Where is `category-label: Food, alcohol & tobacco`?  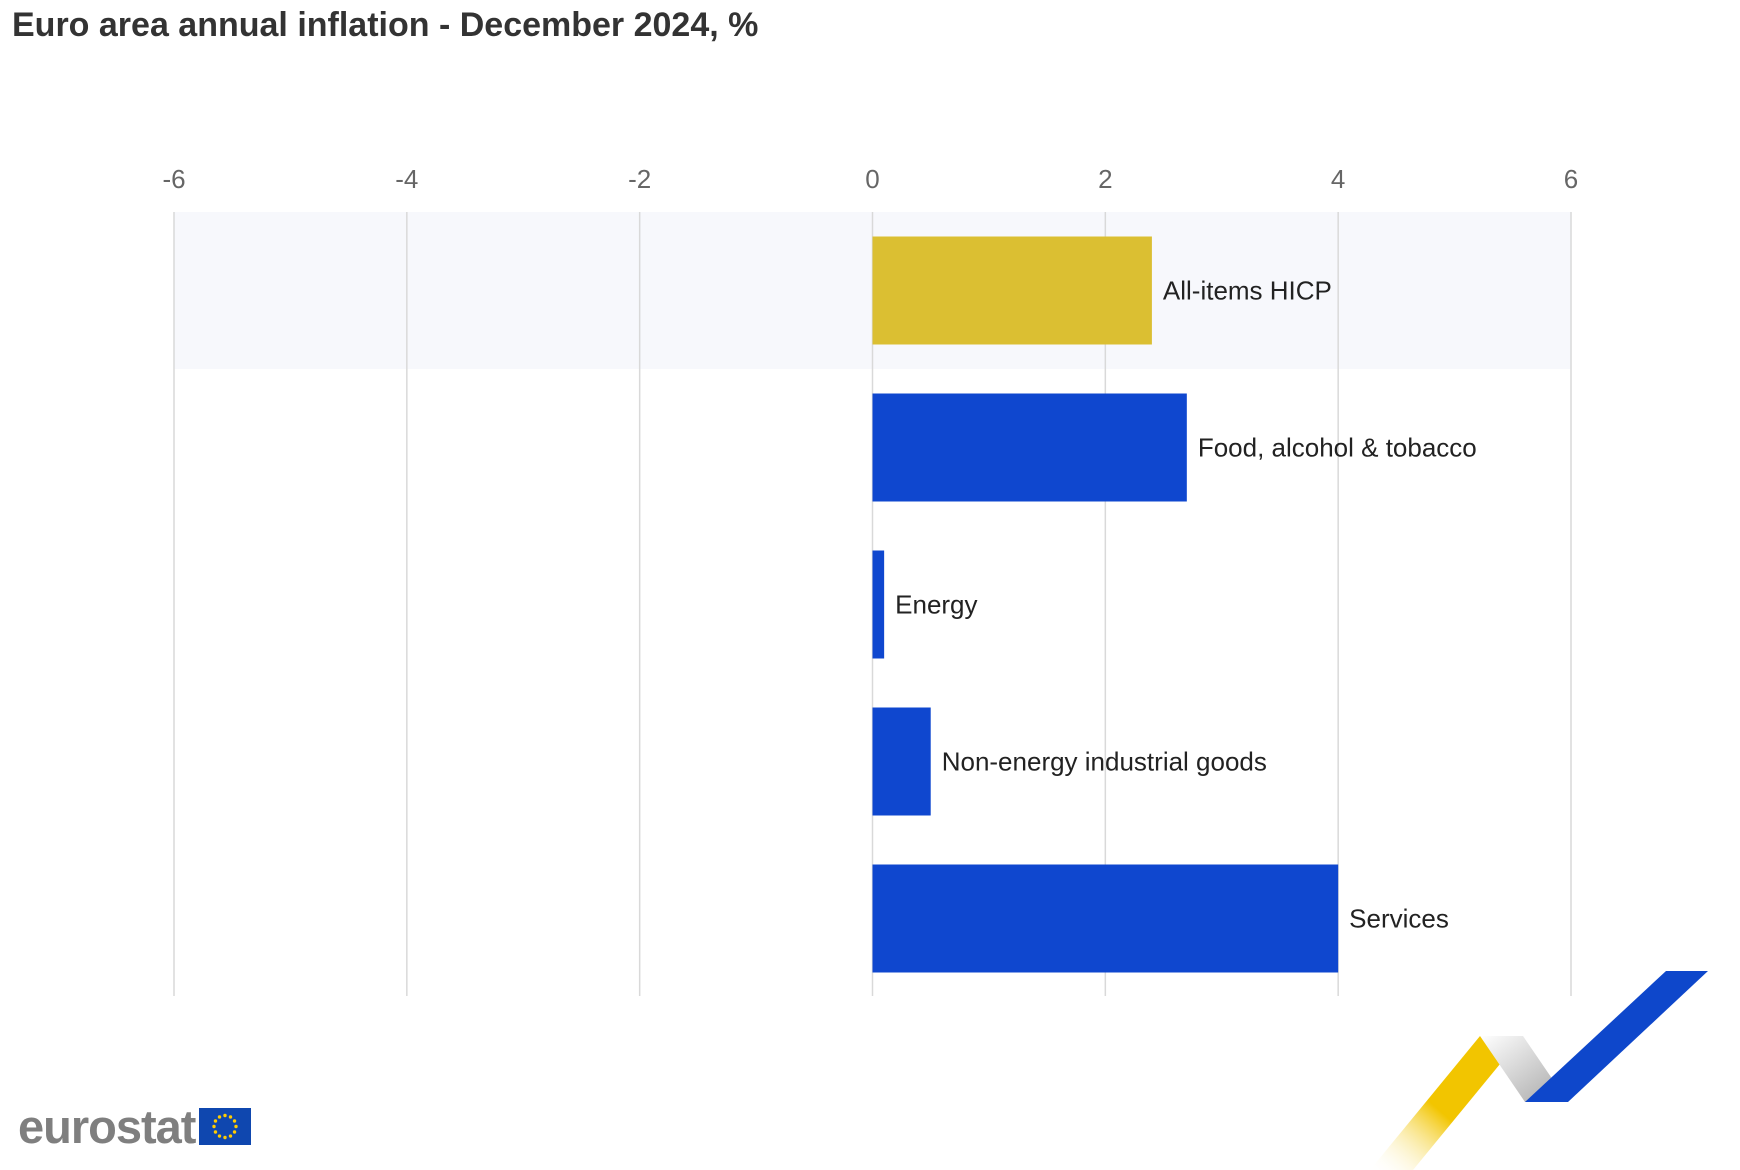
category-label: Food, alcohol & tobacco is located at coordinates (1337, 448).